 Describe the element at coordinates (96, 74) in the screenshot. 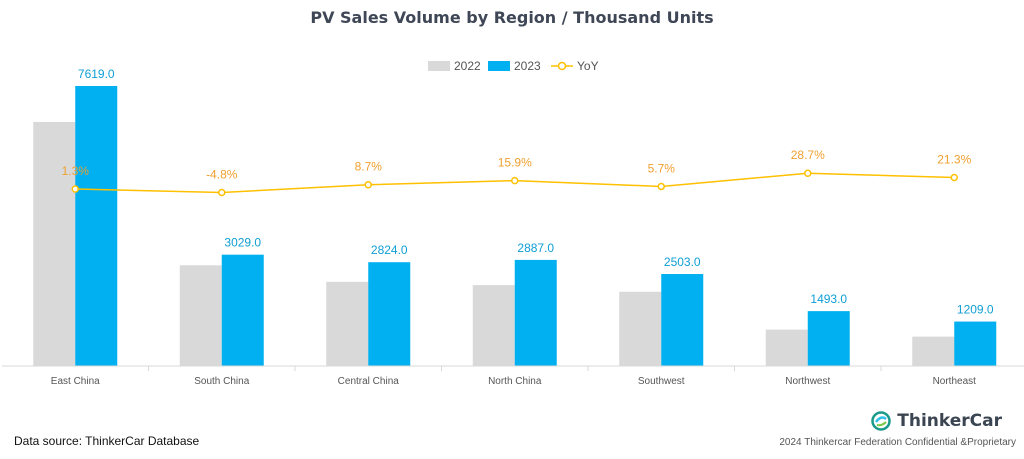

I see `bar-value-label: 7619.0` at that location.